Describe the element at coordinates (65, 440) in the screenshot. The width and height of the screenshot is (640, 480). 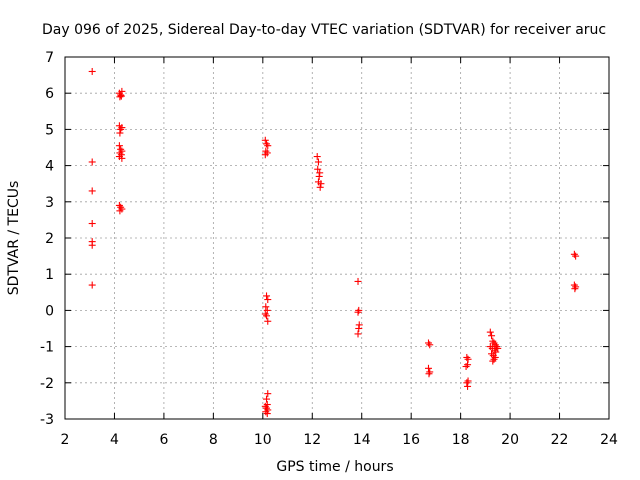
I see `x-tick-label: 2` at that location.